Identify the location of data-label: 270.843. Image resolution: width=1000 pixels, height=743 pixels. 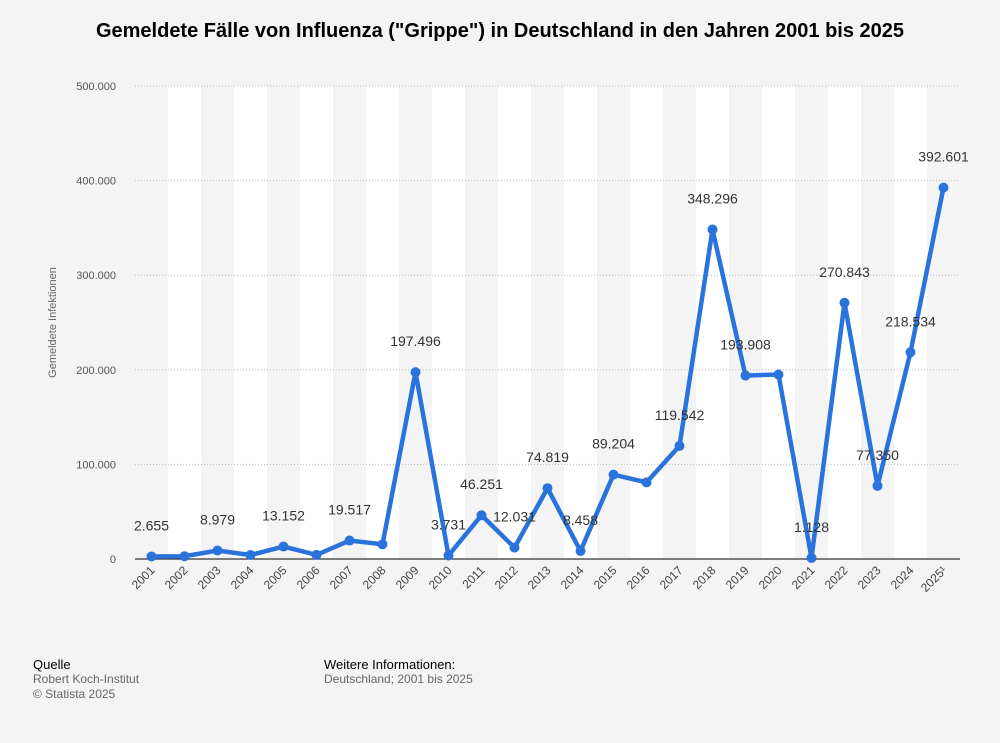
(844, 272).